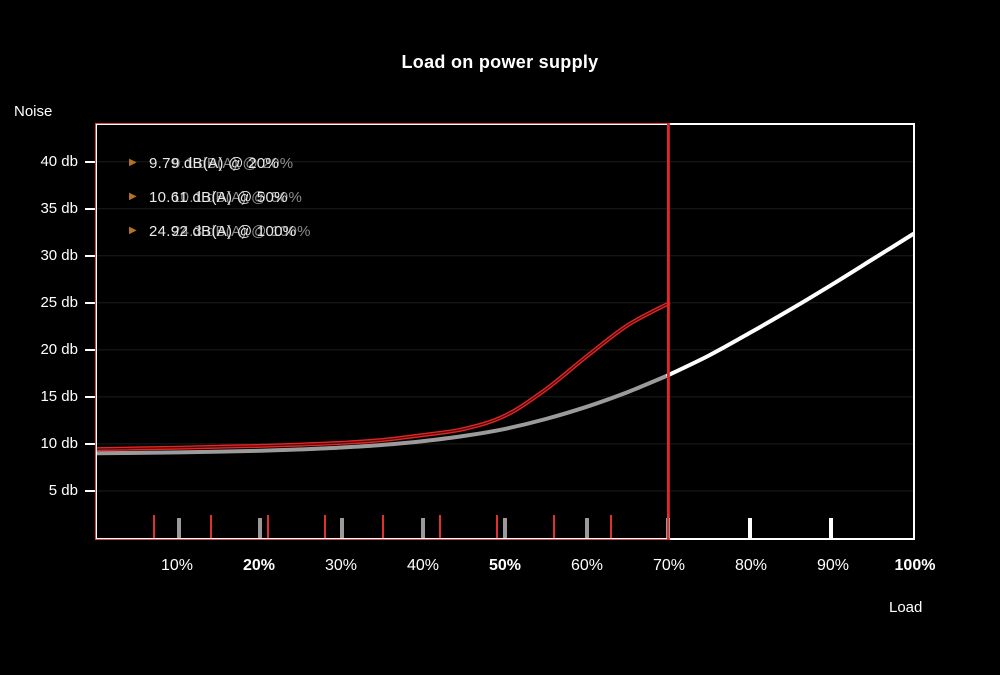  I want to click on annotation-text-front: 10.61 dB(A) @ 50%, so click(218, 197).